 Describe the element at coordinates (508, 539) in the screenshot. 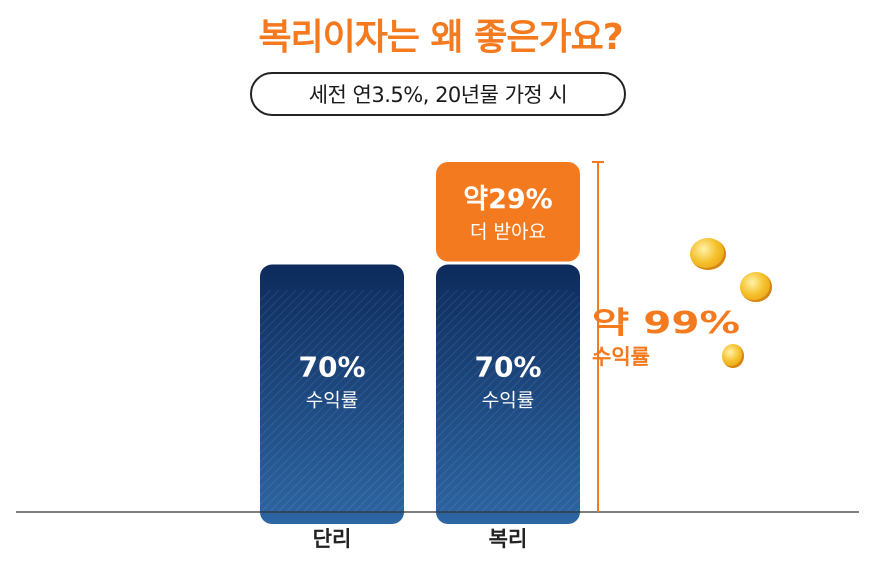

I see `x-tick-label: 복리` at that location.